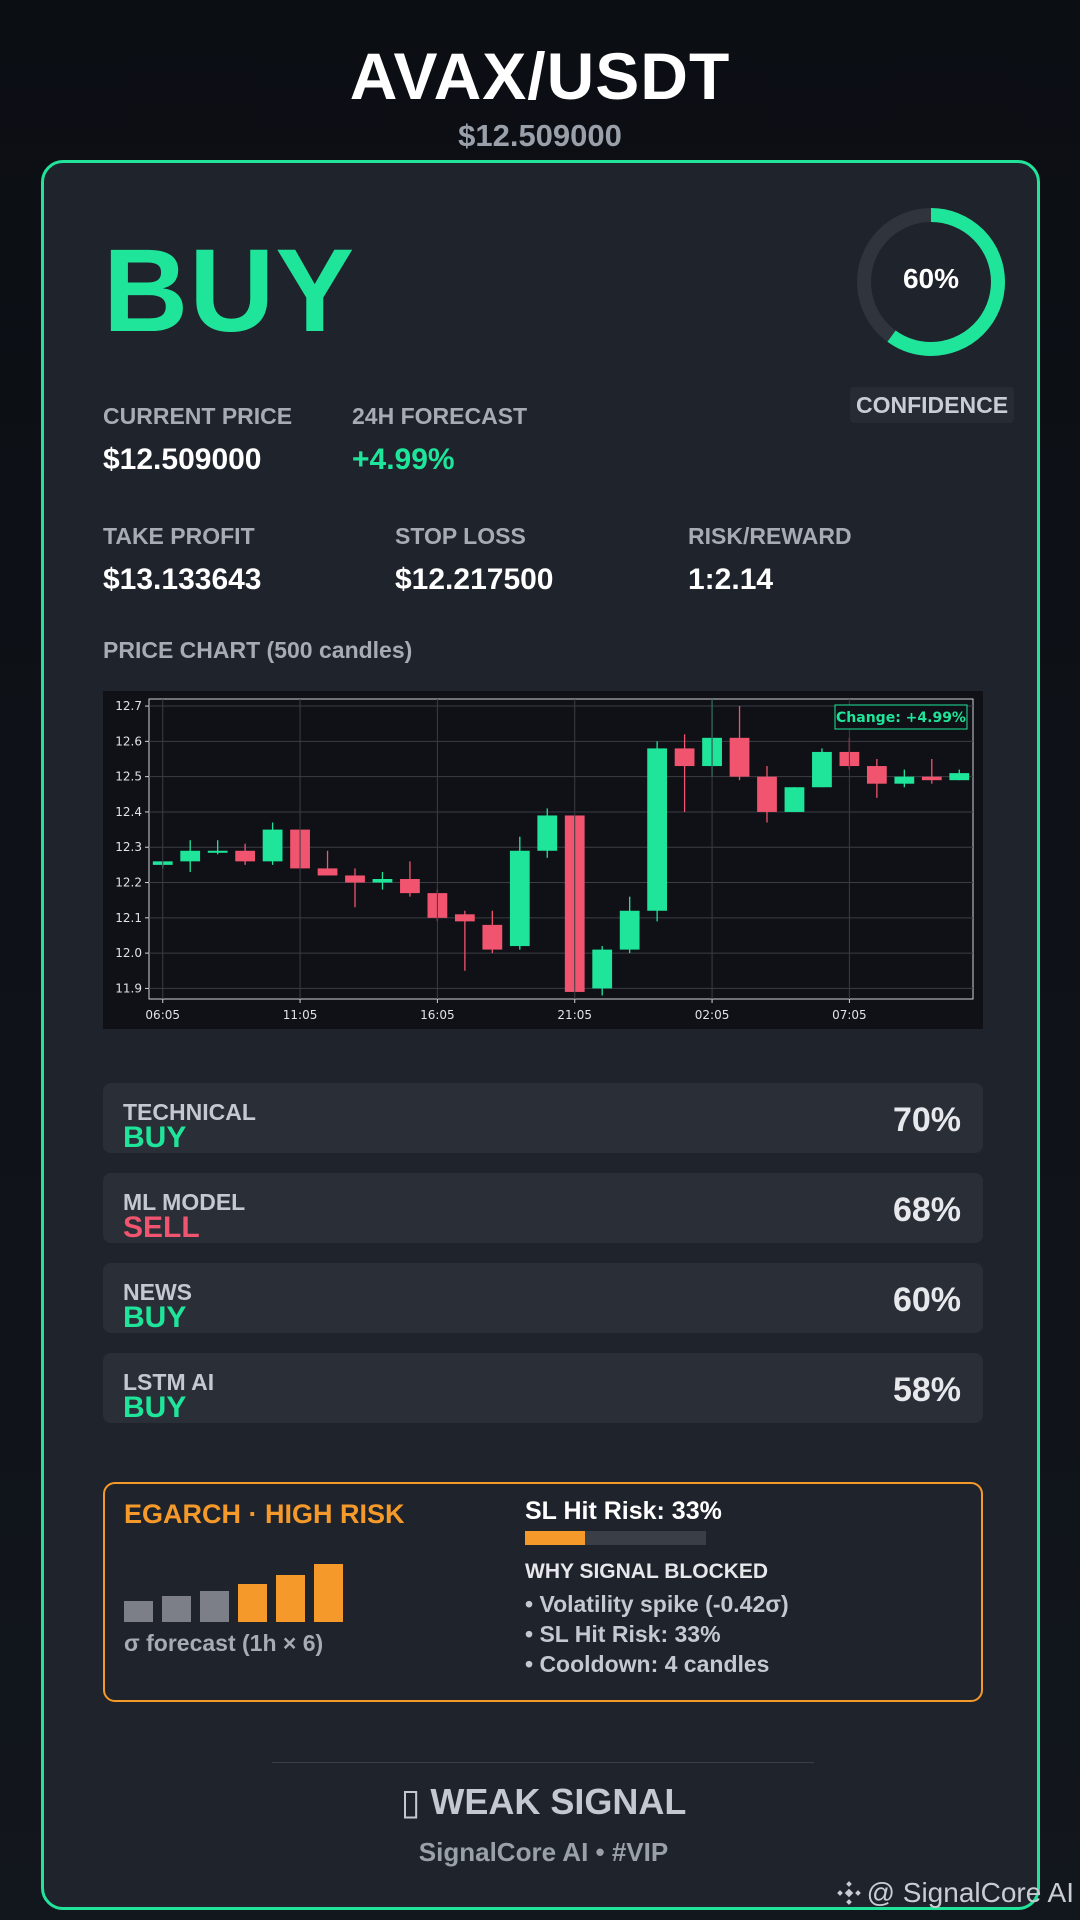 This screenshot has width=1080, height=1920. What do you see at coordinates (474, 579) in the screenshot?
I see `stop-loss-value: $12.217500` at bounding box center [474, 579].